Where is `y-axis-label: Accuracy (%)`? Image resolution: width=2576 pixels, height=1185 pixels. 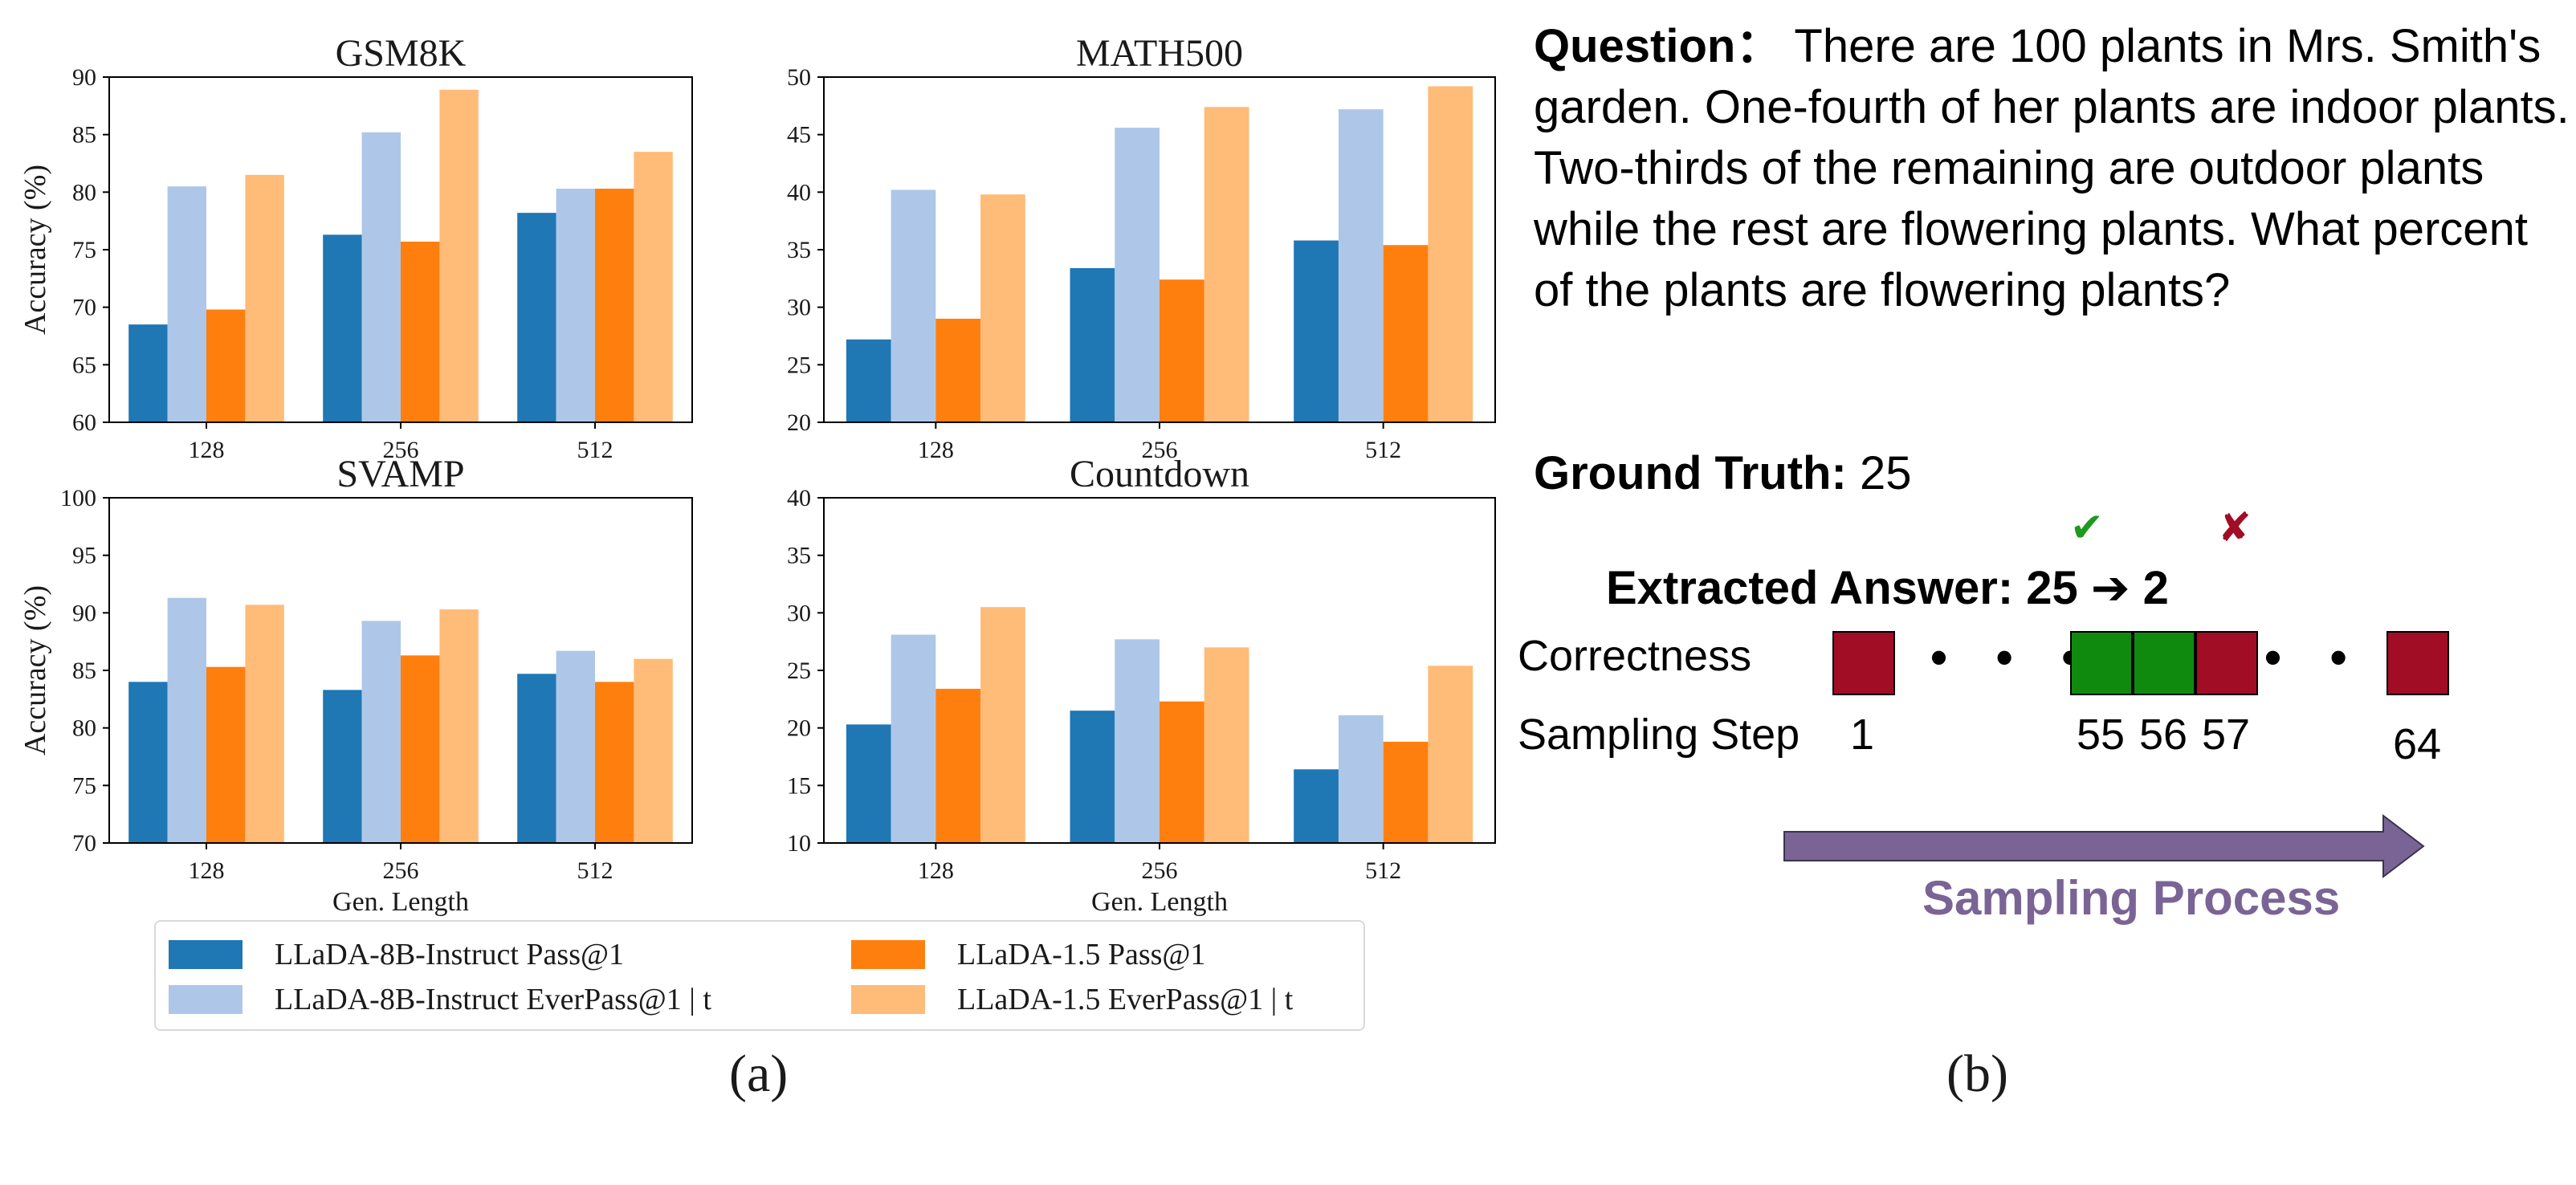 y-axis-label: Accuracy (%) is located at coordinates (35, 250).